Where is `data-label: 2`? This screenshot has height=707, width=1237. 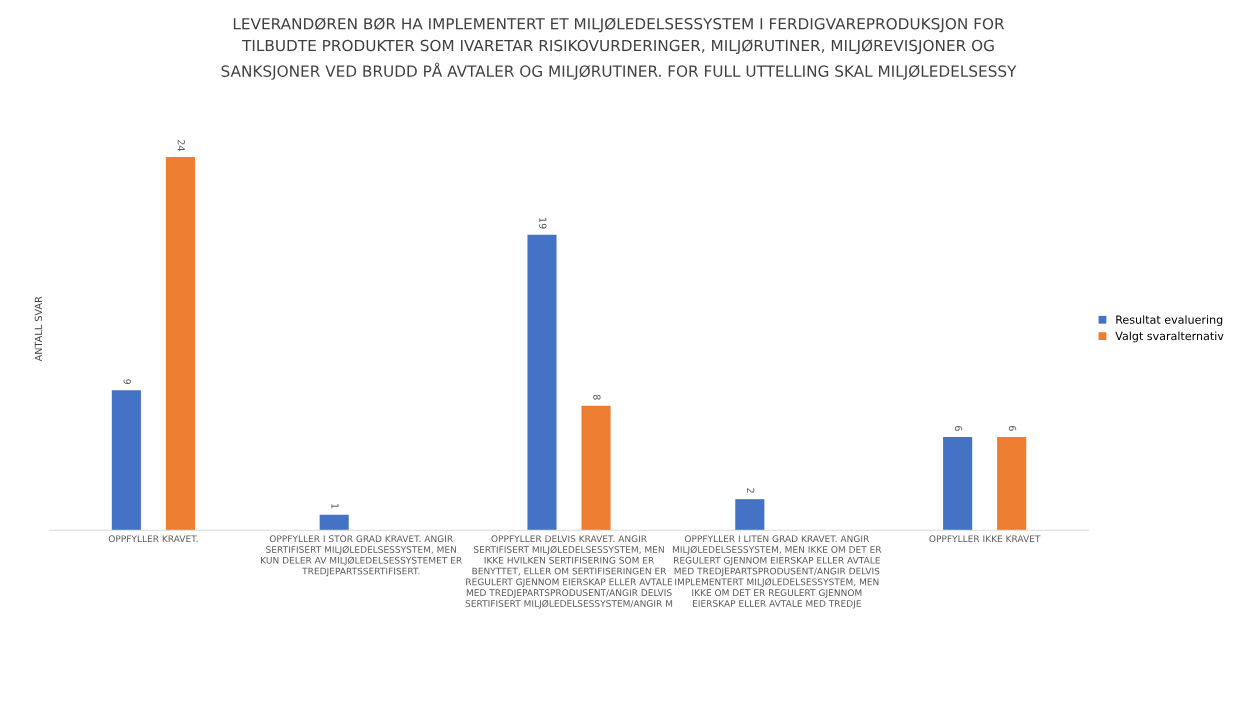
data-label: 2 is located at coordinates (751, 490).